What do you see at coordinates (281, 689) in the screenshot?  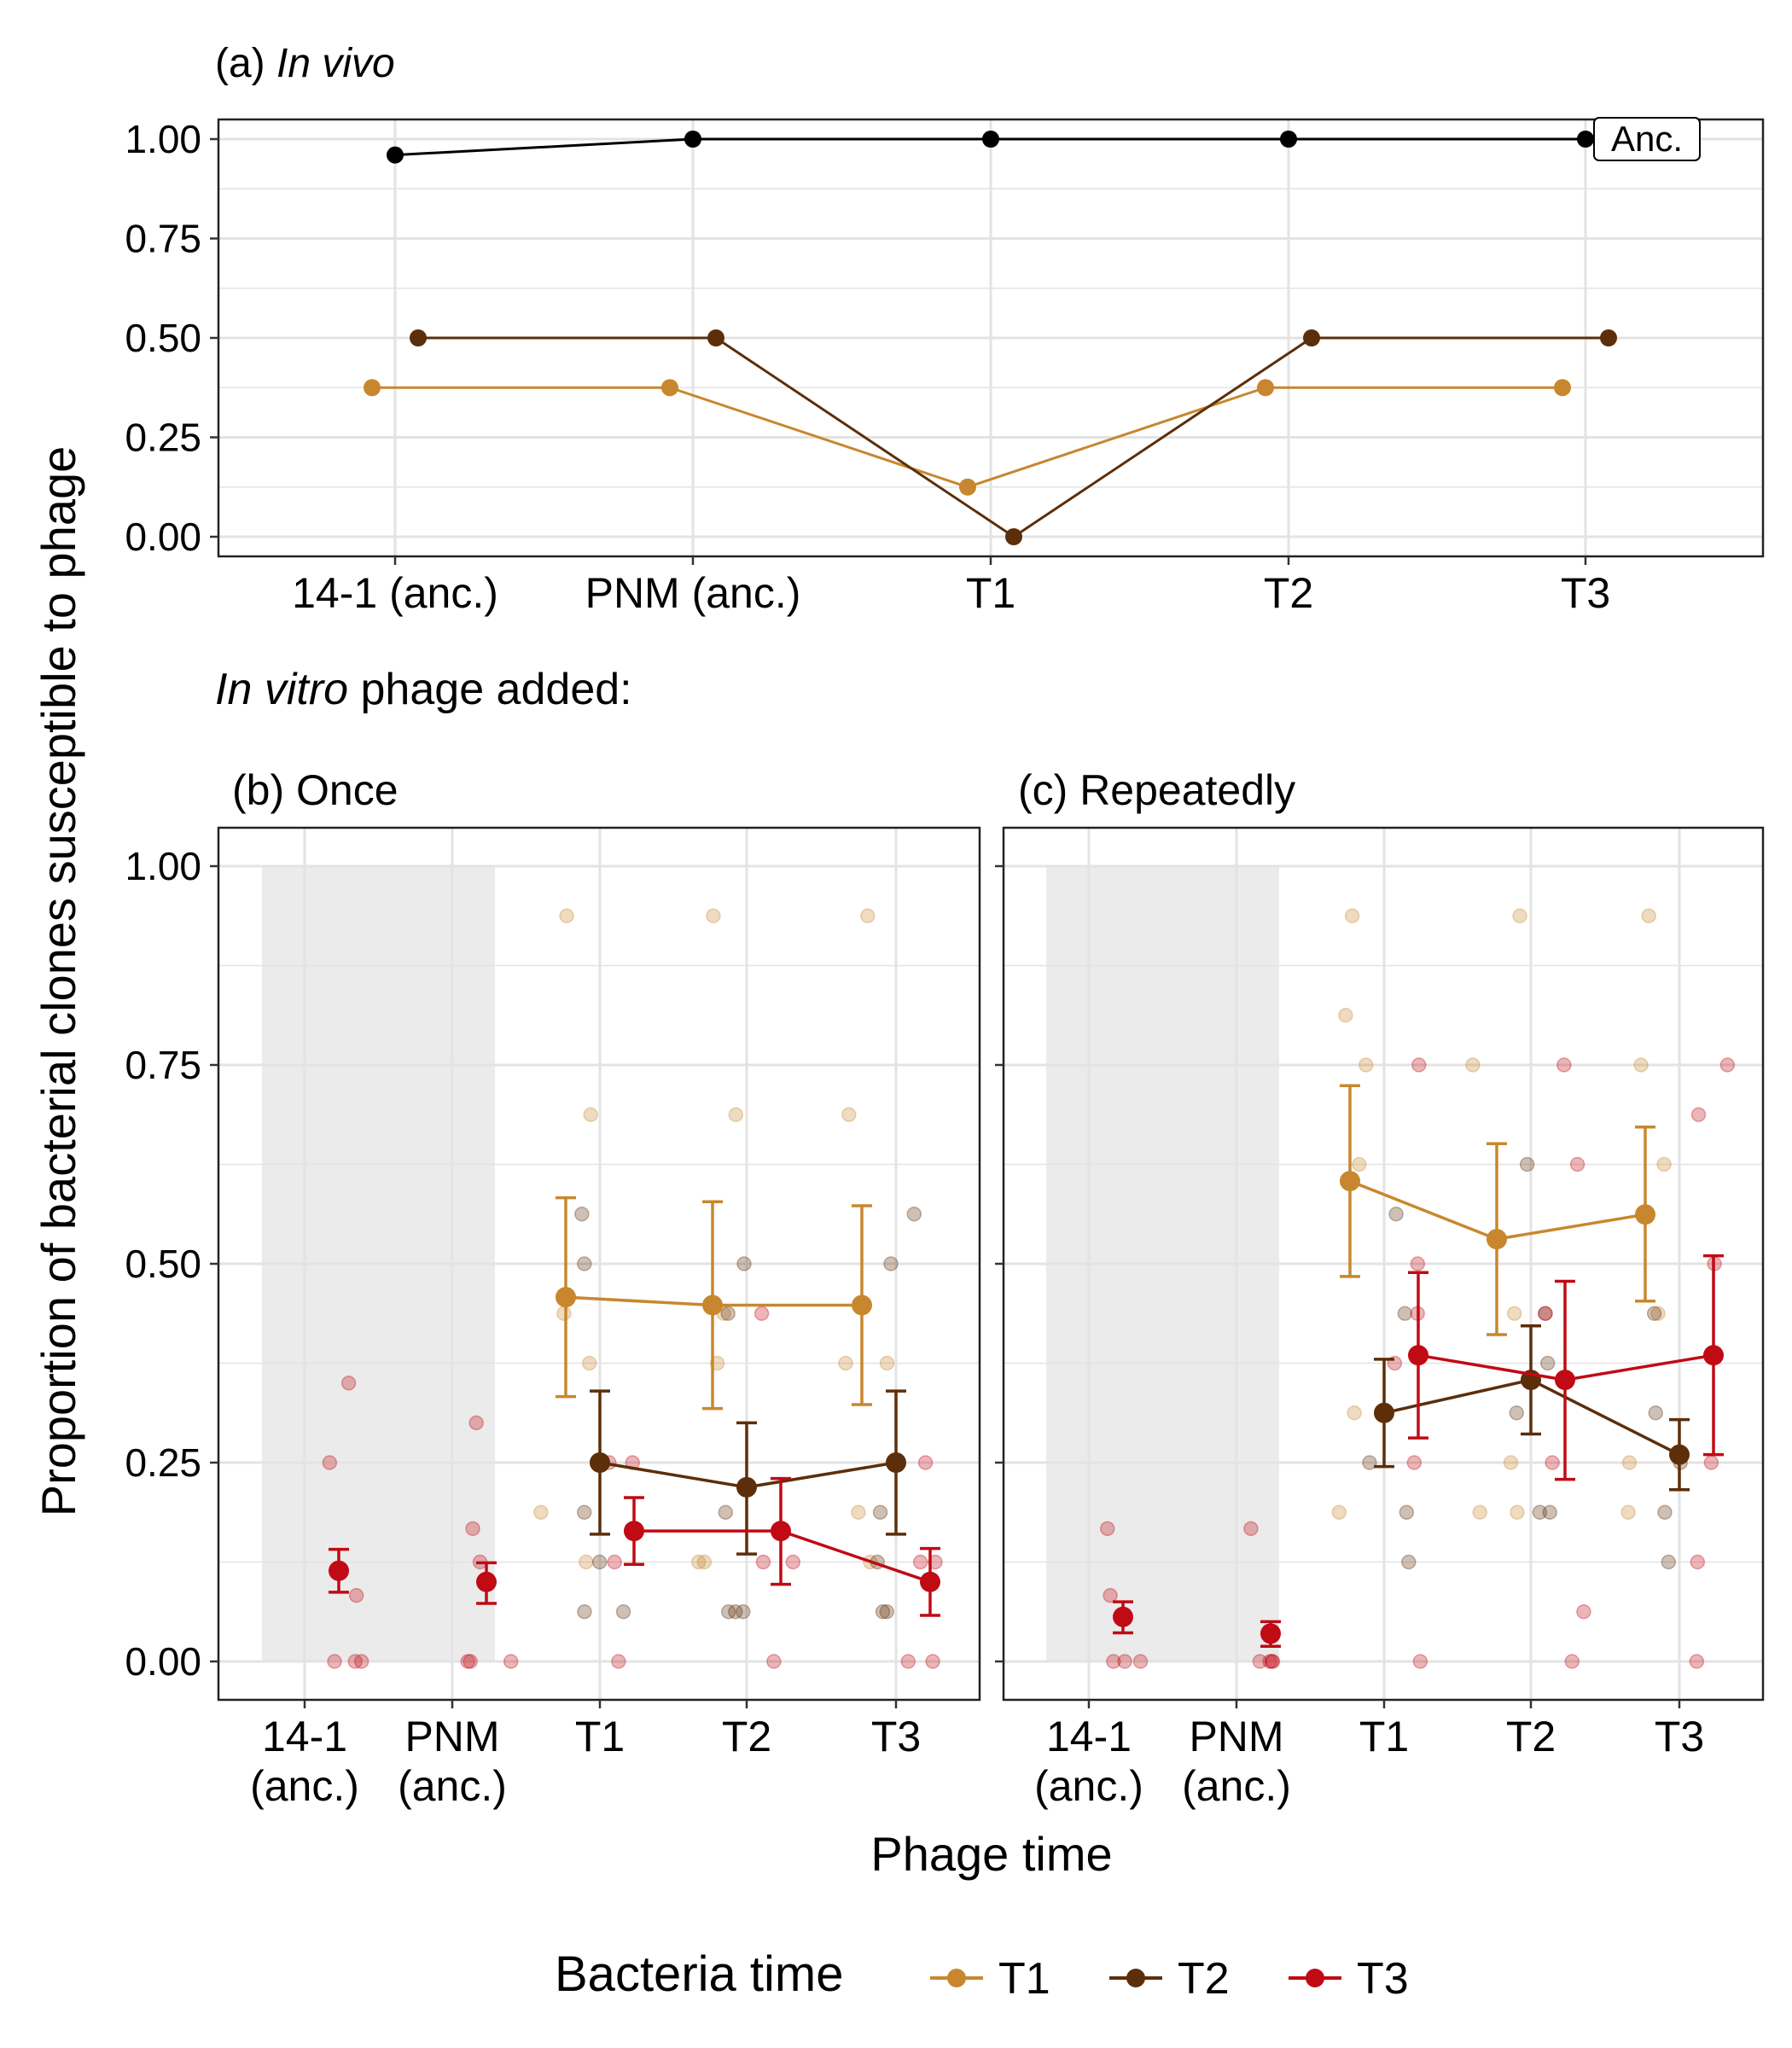 I see `in-vitro-heading-italic: In vitro` at bounding box center [281, 689].